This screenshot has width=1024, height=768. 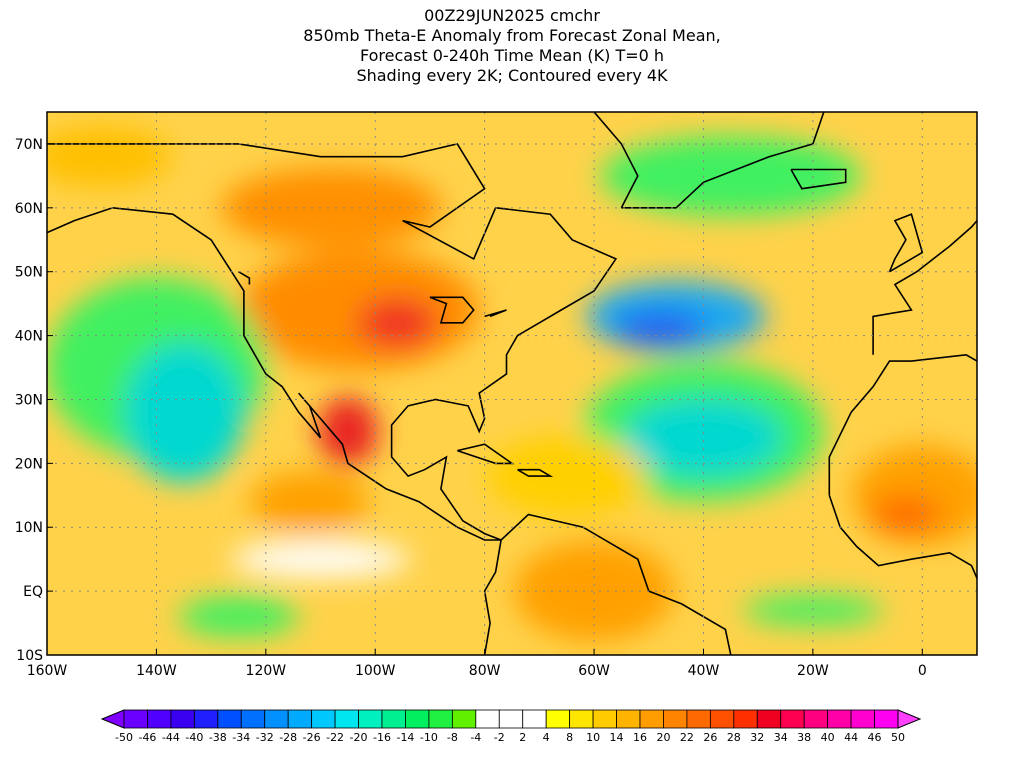 I want to click on colorbar-label: -44, so click(x=171, y=737).